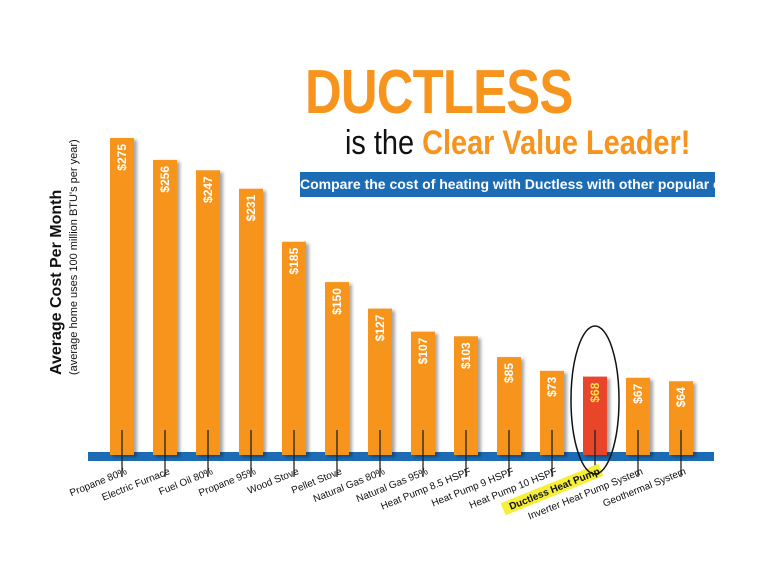 The width and height of the screenshot is (768, 583). What do you see at coordinates (509, 373) in the screenshot?
I see `data-label: $85` at bounding box center [509, 373].